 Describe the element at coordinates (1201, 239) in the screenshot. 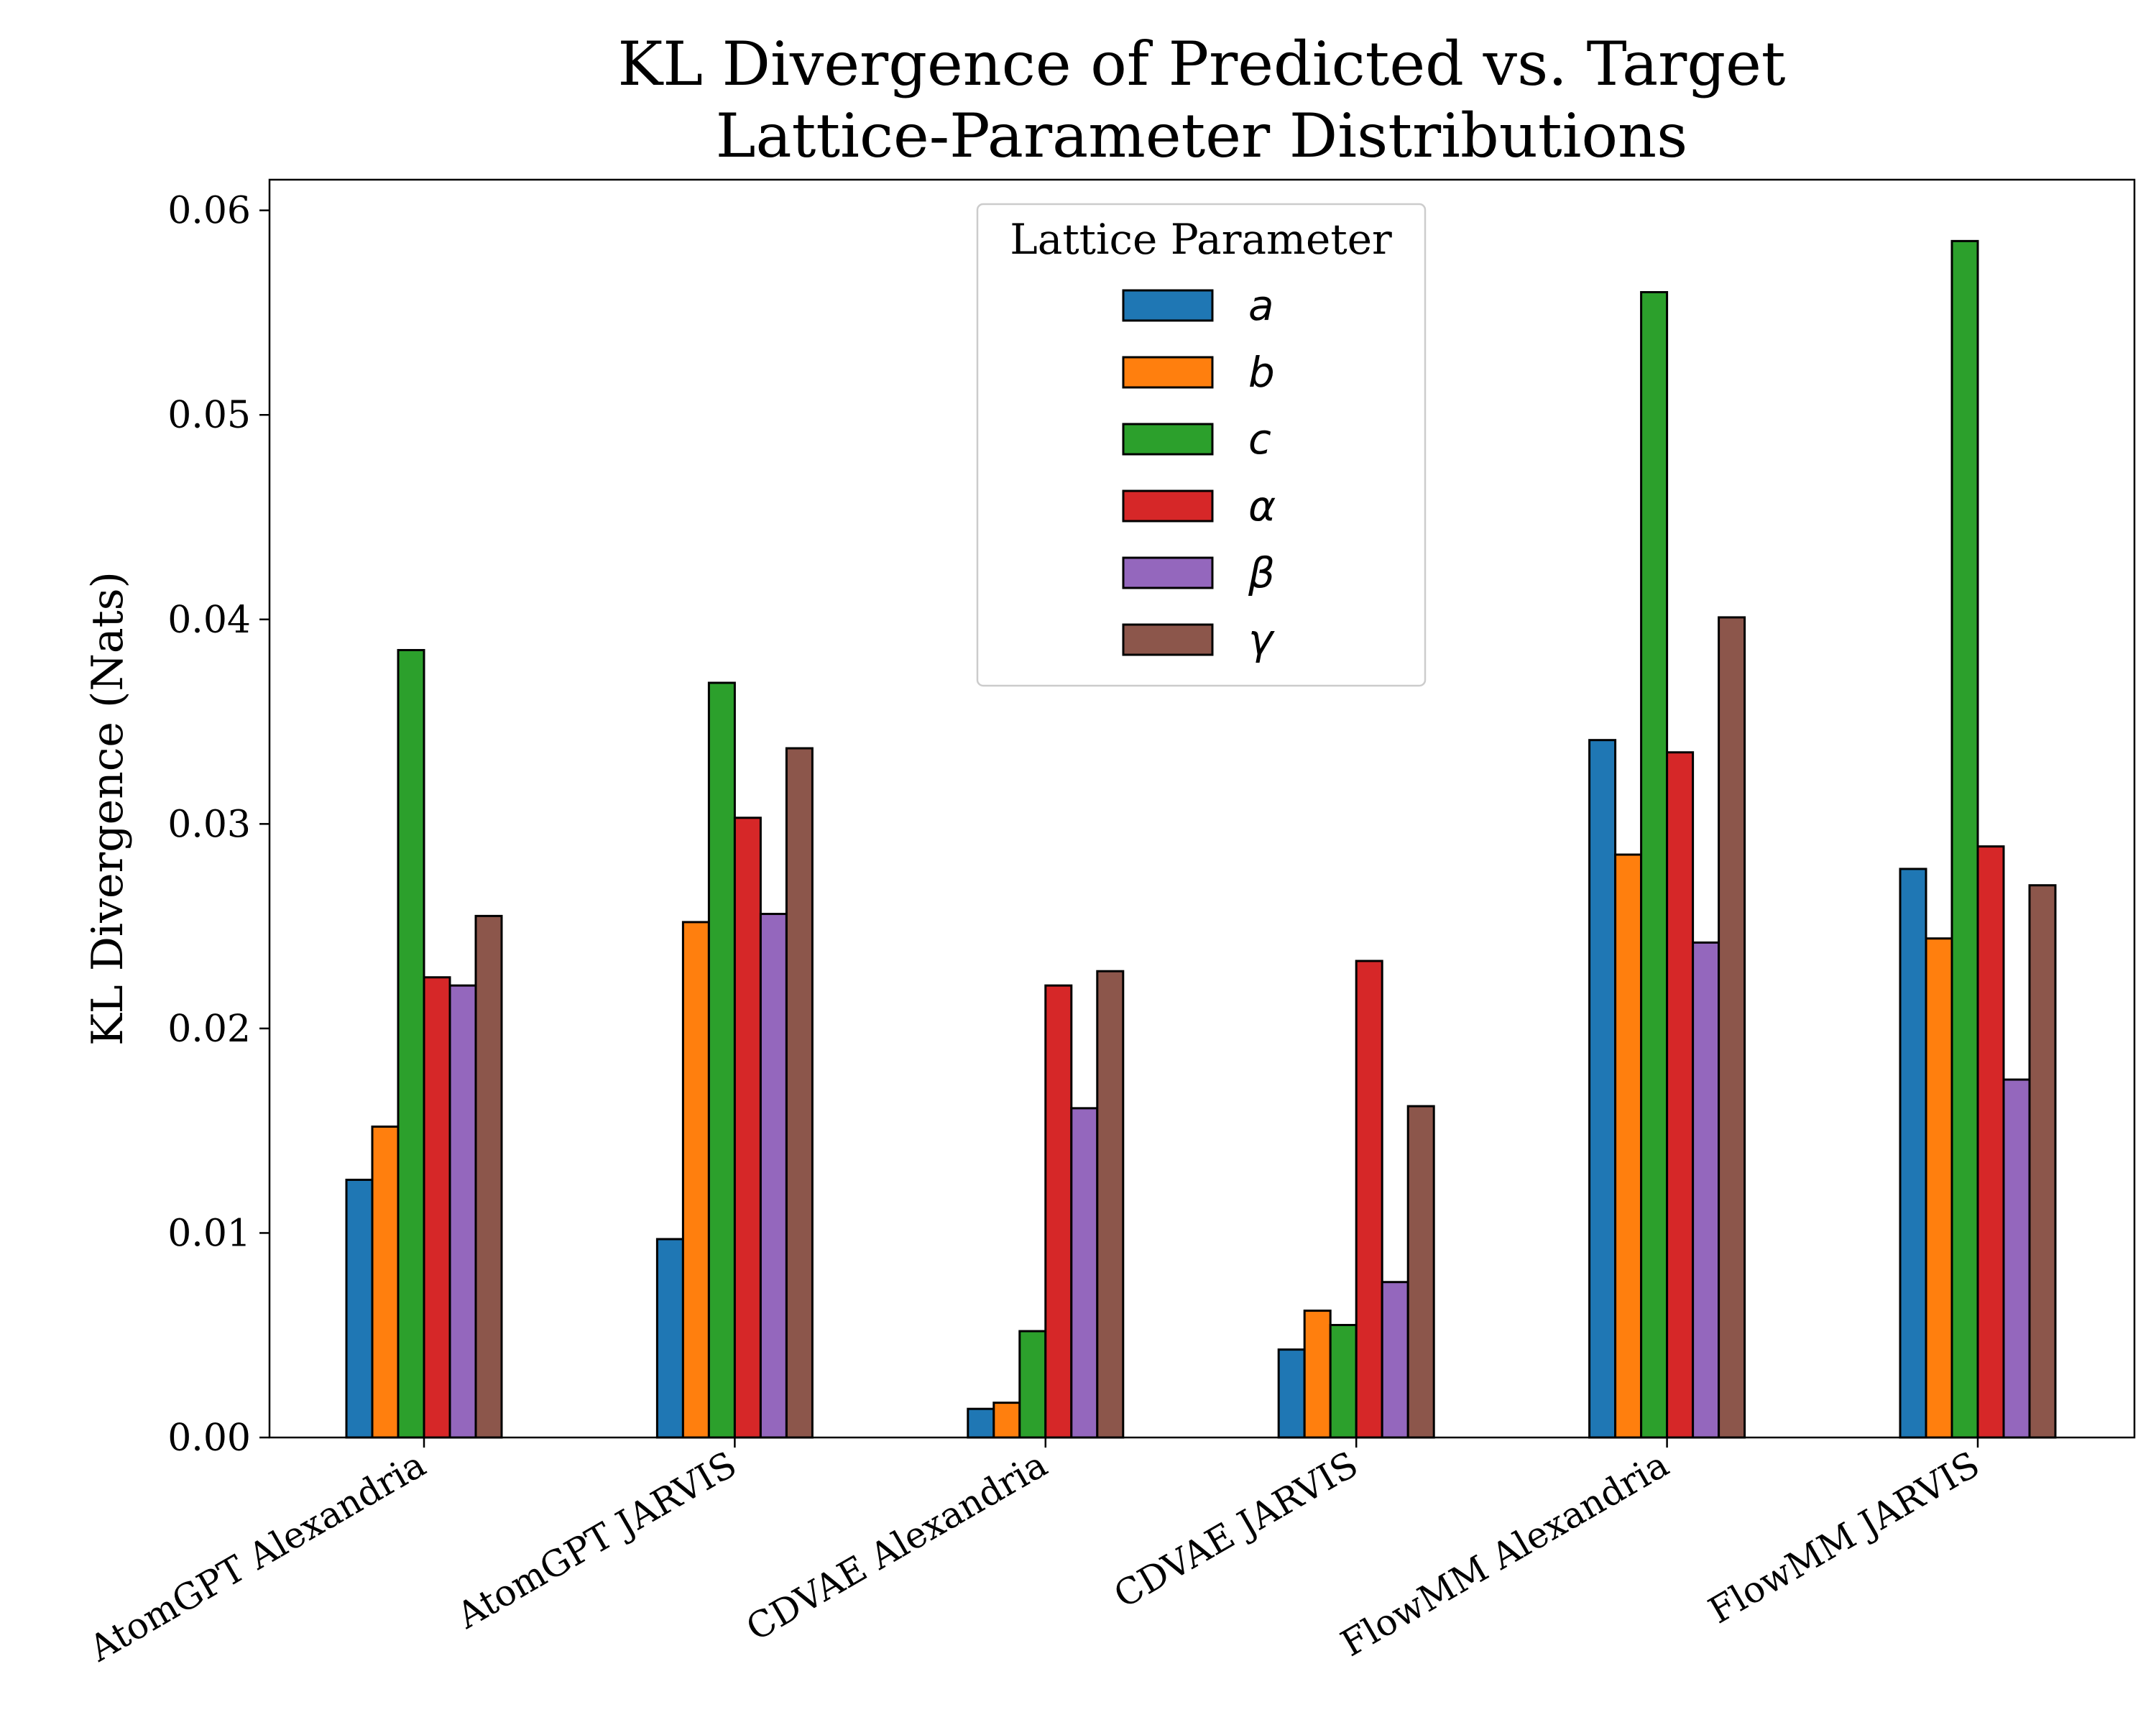

I see `legend-title: Lattice Parameter` at that location.